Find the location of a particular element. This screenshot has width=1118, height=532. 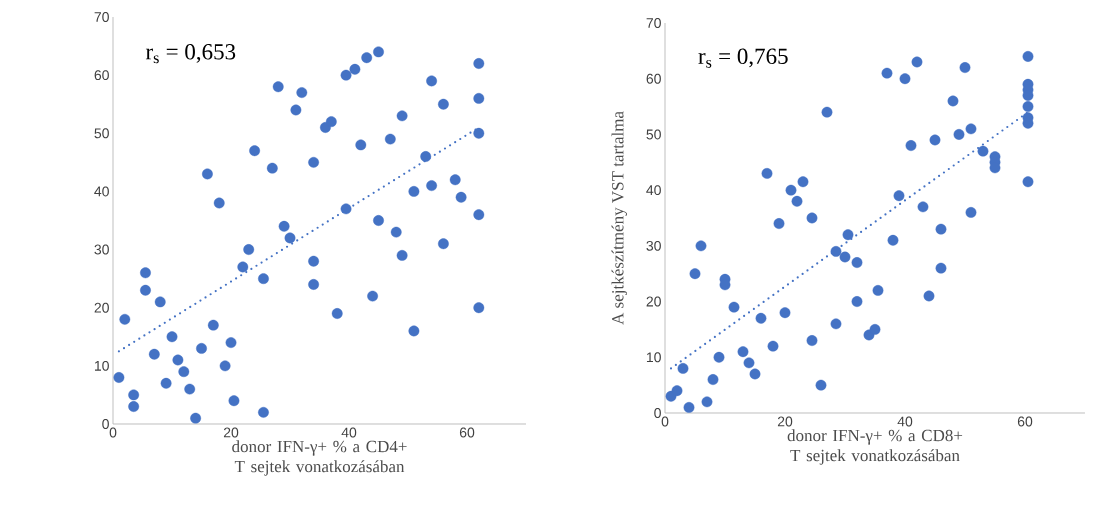

y-axis-title: A sejtkészítmény VST tartalma is located at coordinates (619, 218).